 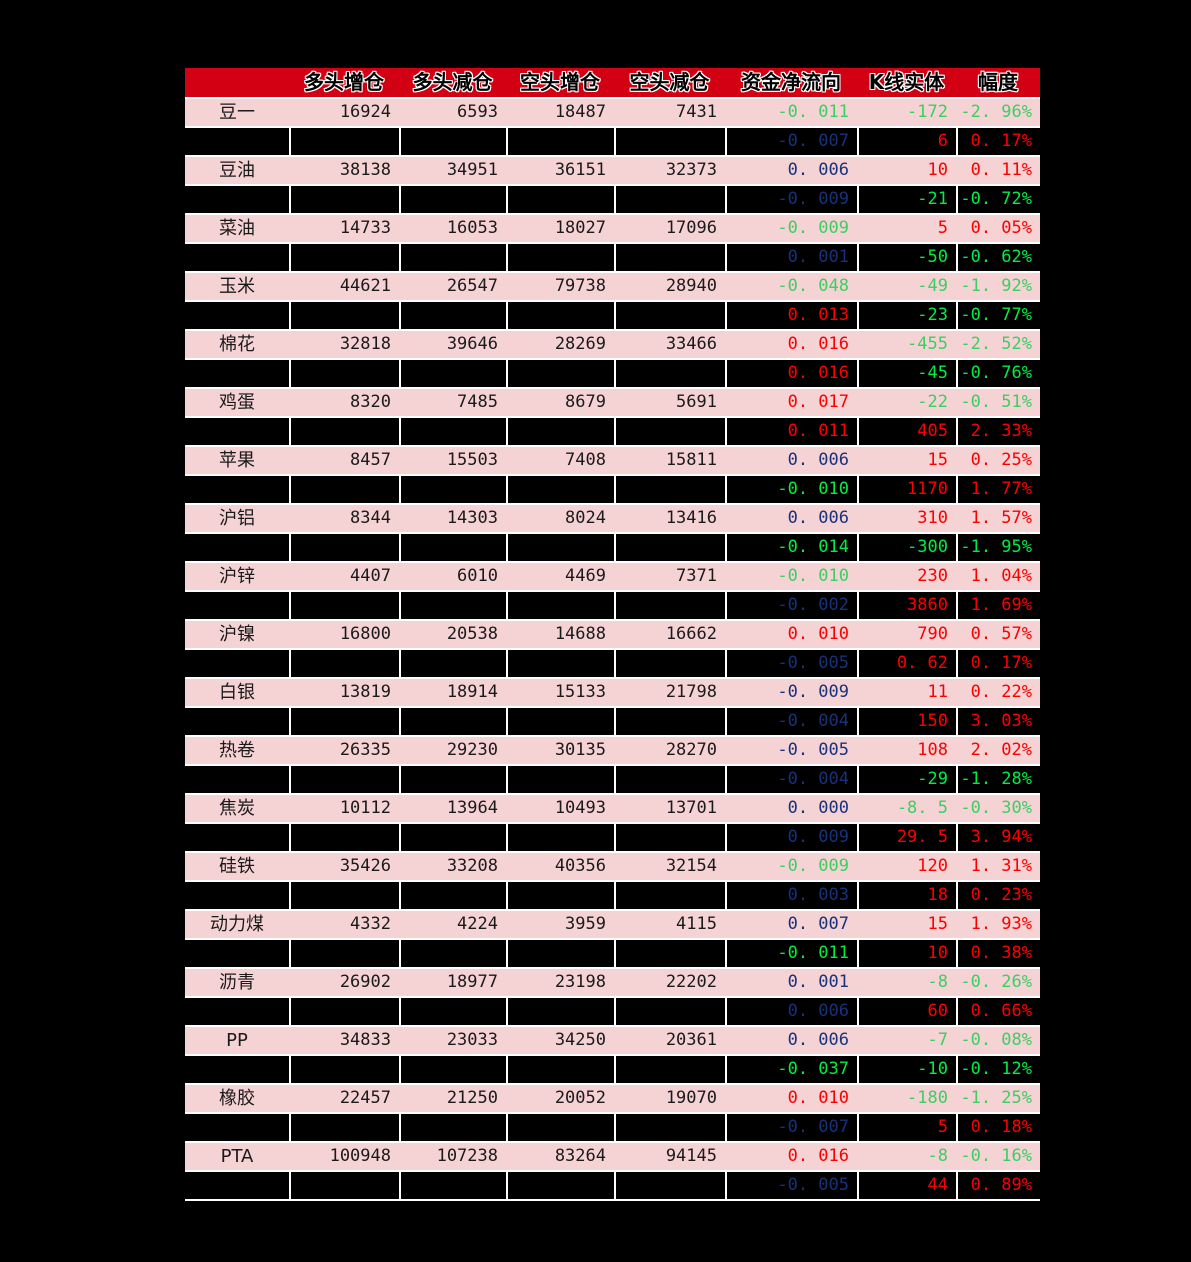 What do you see at coordinates (927, 1098) in the screenshot?
I see `kline-body-cell: -180` at bounding box center [927, 1098].